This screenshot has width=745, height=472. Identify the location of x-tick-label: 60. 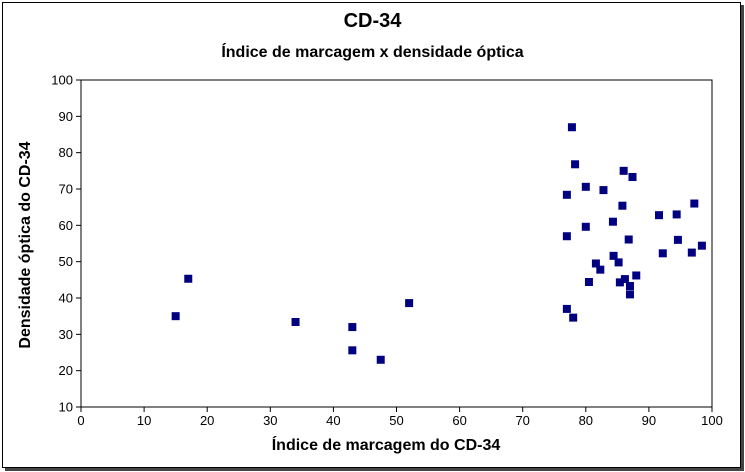
(459, 420).